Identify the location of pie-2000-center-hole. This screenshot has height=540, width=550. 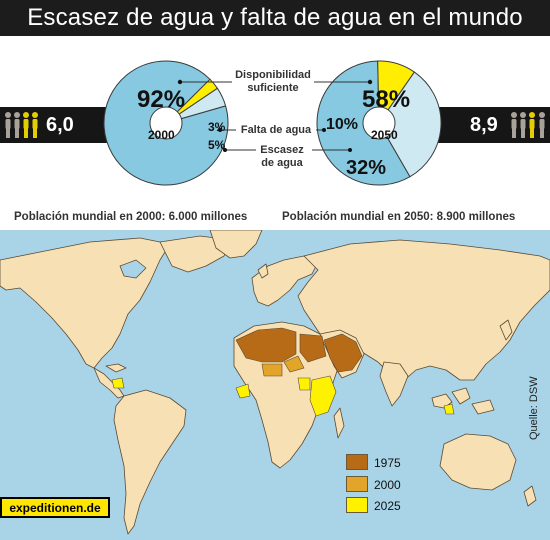
(166, 123).